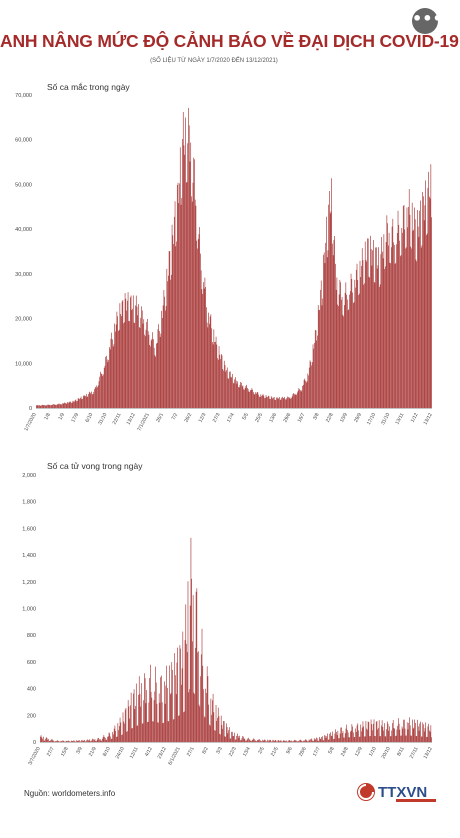 The width and height of the screenshot is (460, 838). What do you see at coordinates (23, 275) in the screenshot?
I see `cases-ytick-label: 30,000` at bounding box center [23, 275].